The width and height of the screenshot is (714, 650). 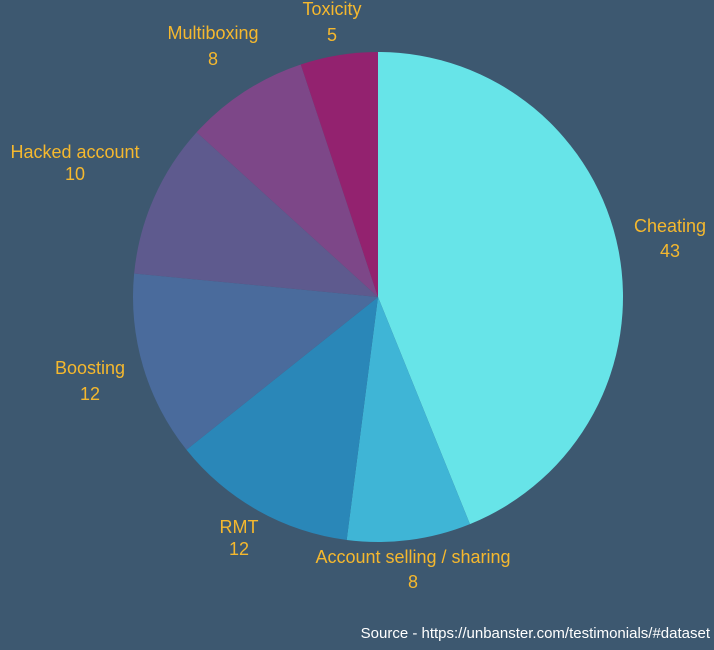 What do you see at coordinates (74, 152) in the screenshot?
I see `slice-label: Hacked account` at bounding box center [74, 152].